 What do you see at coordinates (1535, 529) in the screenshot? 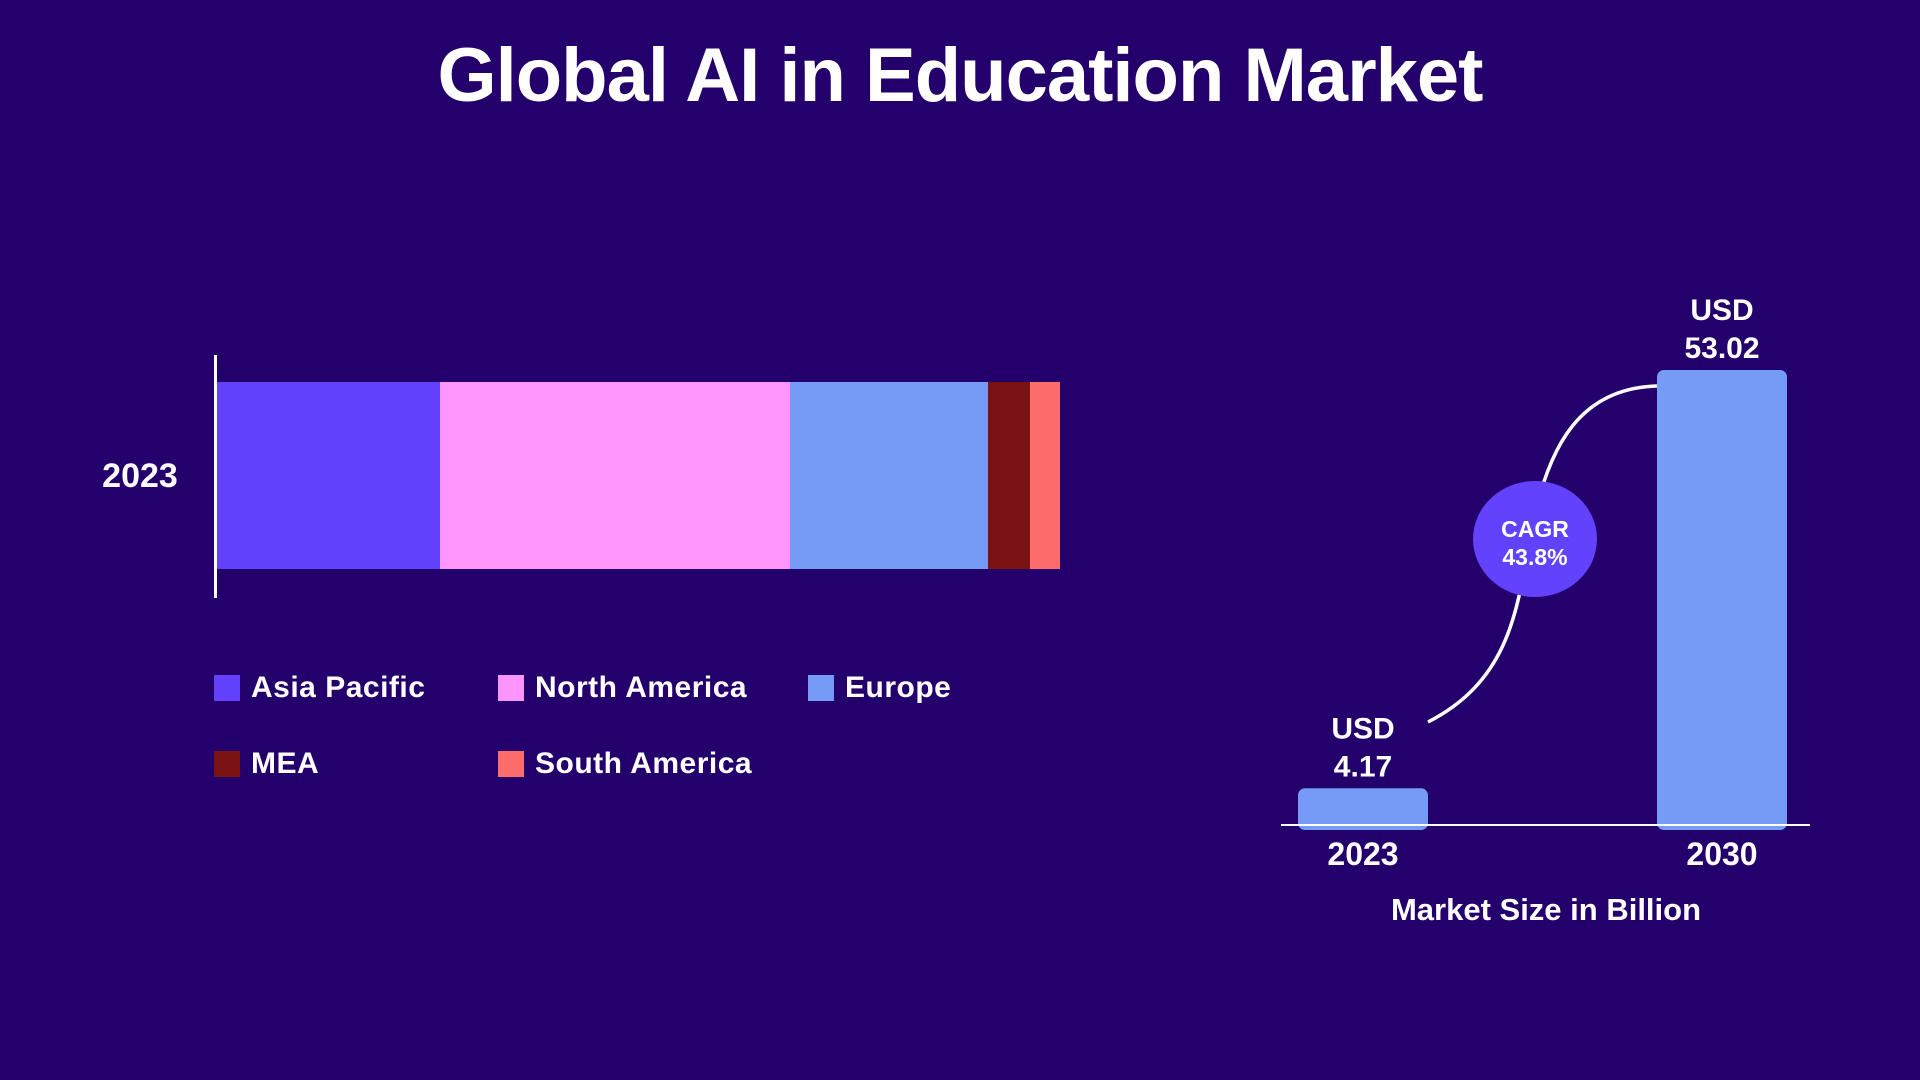
I see `cagr-label: CAGR` at bounding box center [1535, 529].